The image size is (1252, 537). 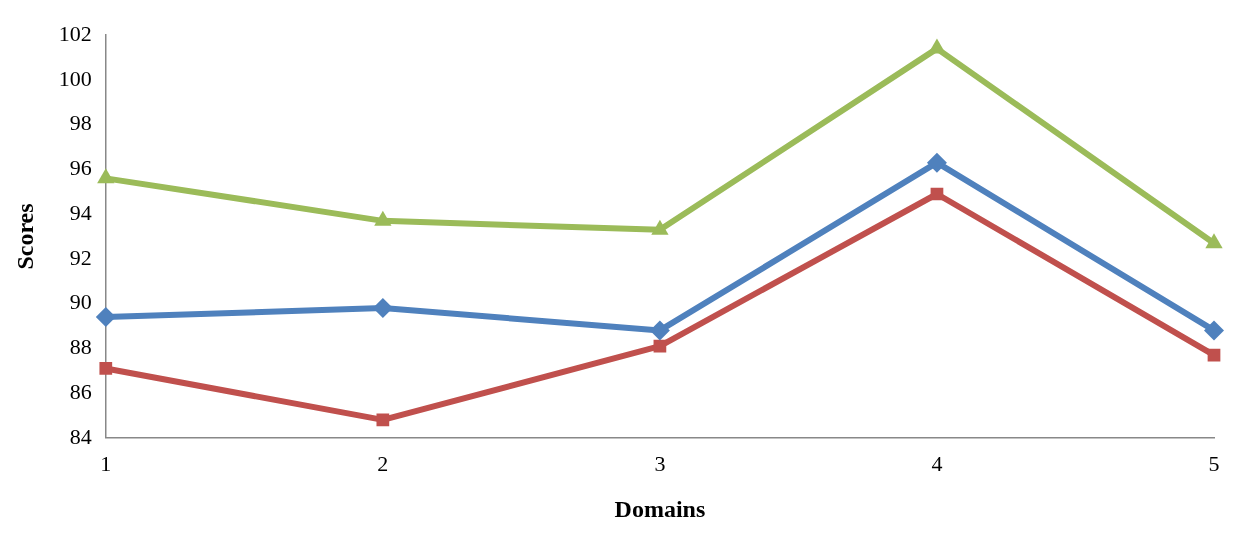 What do you see at coordinates (75, 33) in the screenshot?
I see `y-tick-label: 102` at bounding box center [75, 33].